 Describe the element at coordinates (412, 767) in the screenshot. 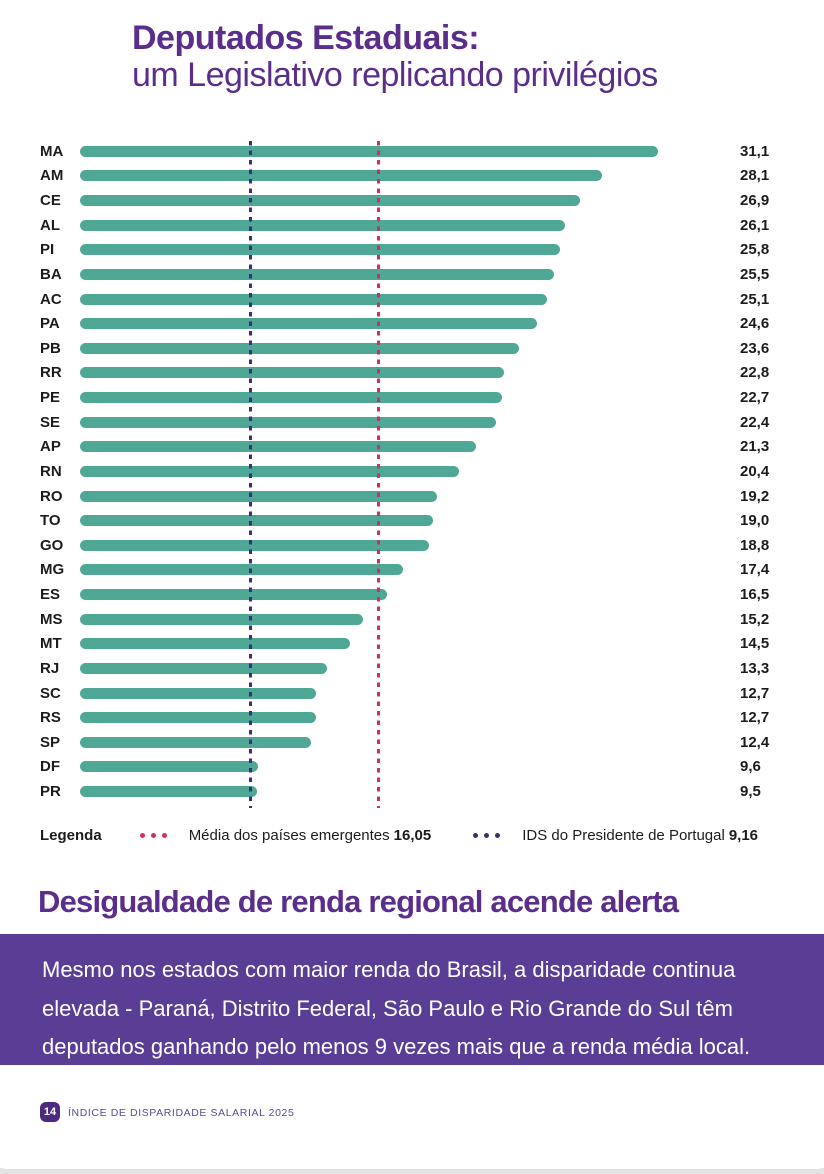

I see `chart-row: DF 9,6` at that location.